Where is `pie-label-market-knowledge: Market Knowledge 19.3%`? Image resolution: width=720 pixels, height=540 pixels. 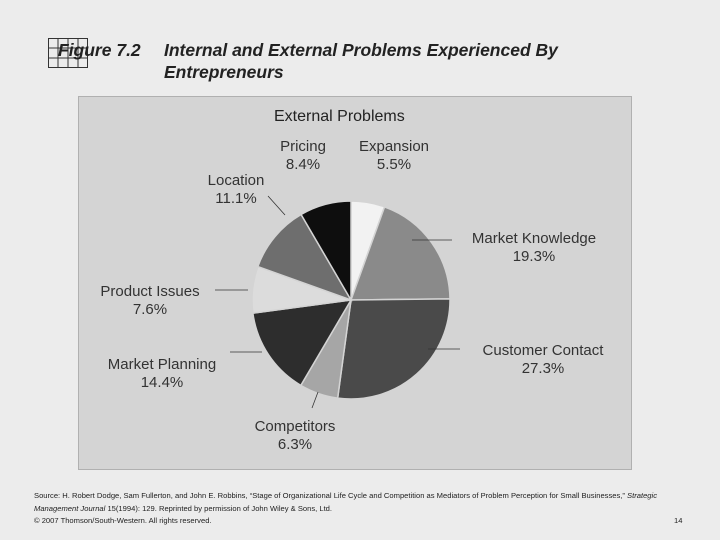 pie-label-market-knowledge: Market Knowledge 19.3% is located at coordinates (534, 248).